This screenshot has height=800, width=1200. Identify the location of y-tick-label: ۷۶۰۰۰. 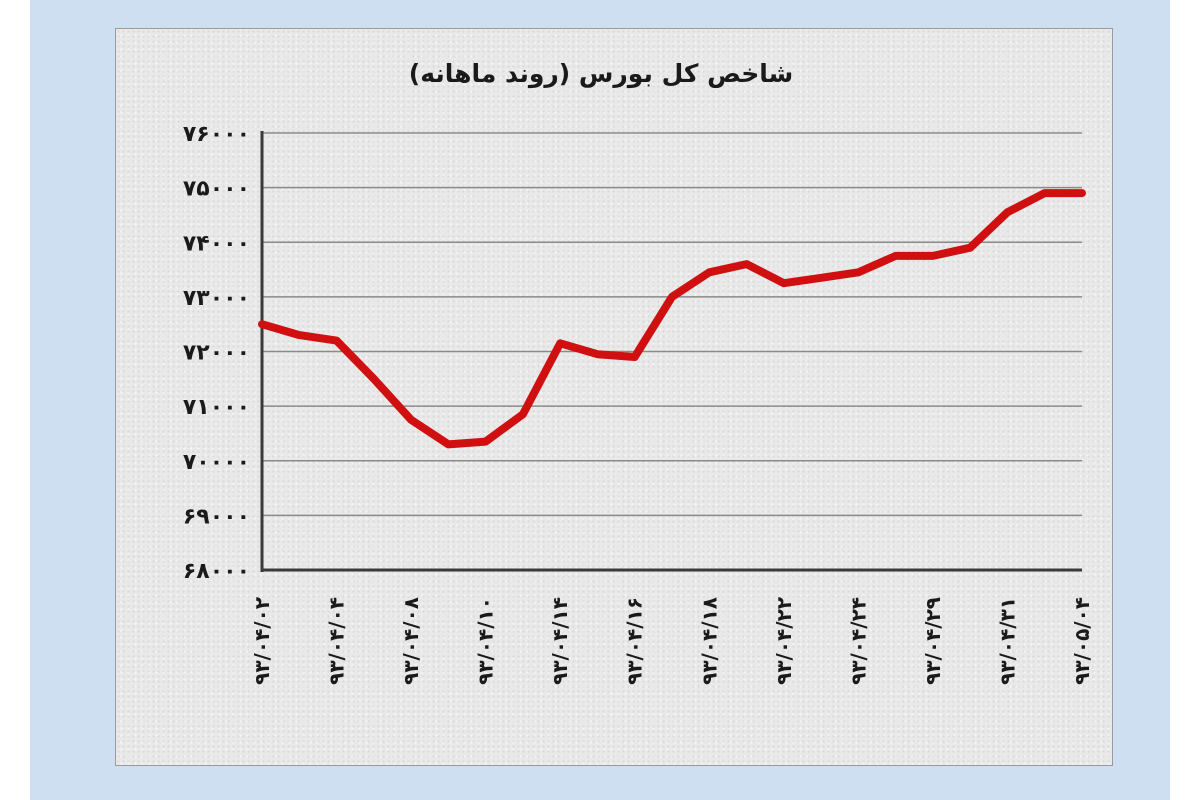
(216, 134).